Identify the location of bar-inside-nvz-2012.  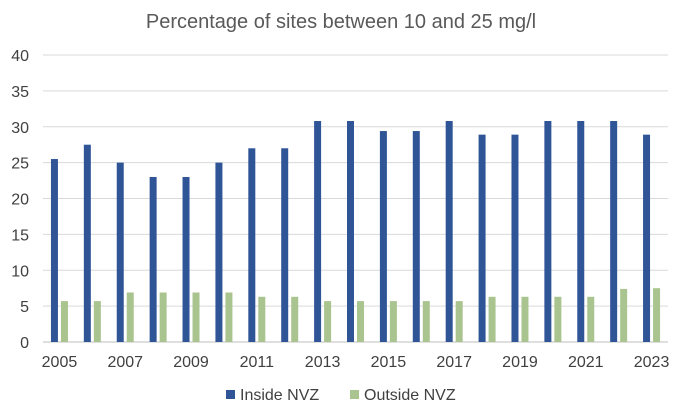
(285, 245).